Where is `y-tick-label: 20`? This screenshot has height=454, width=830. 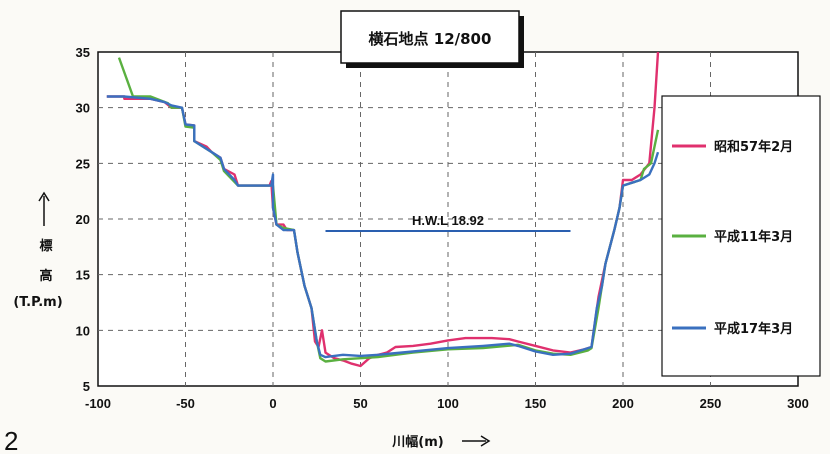 y-tick-label: 20 is located at coordinates (83, 219).